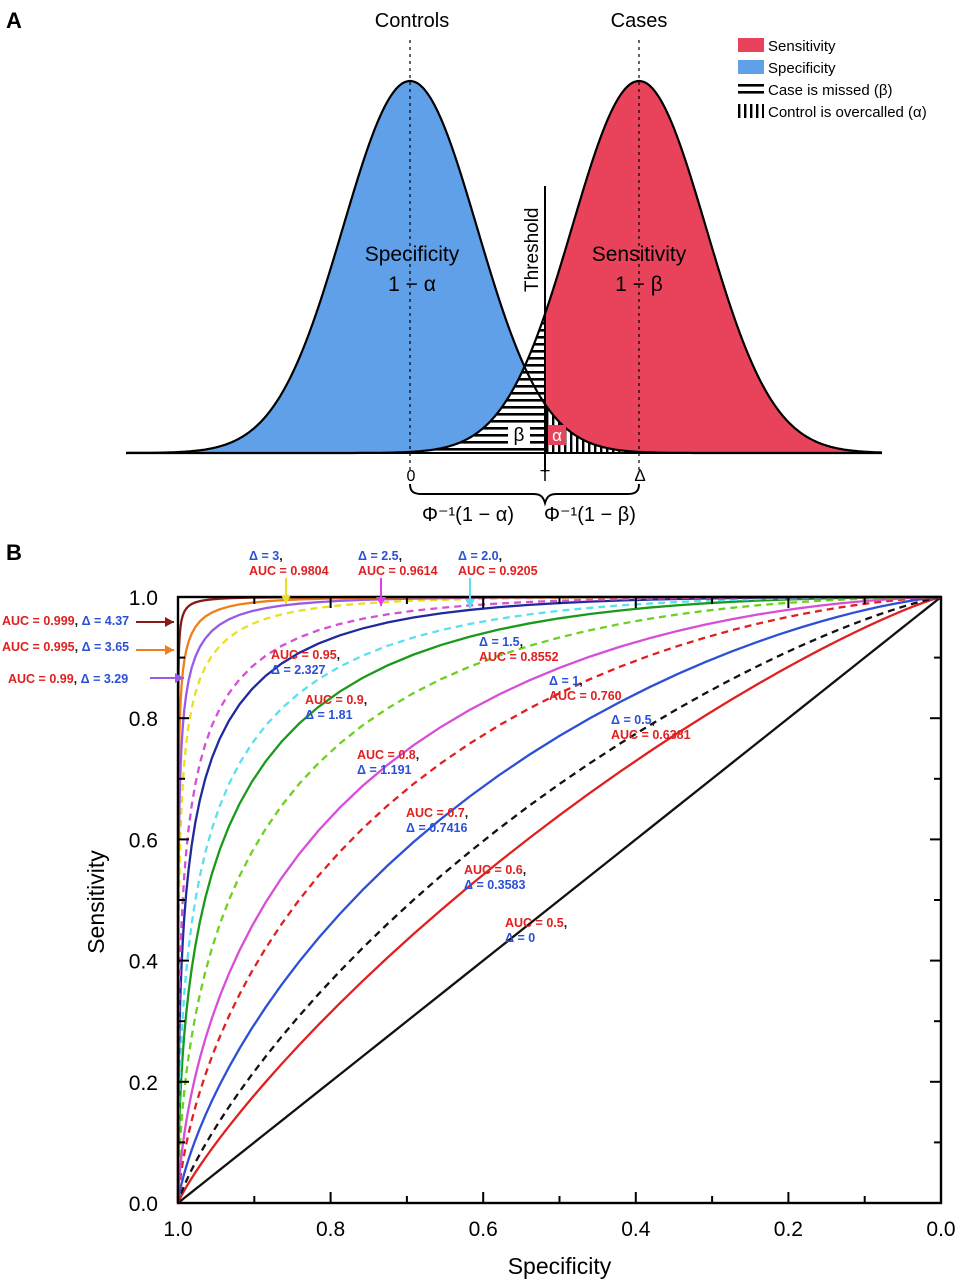  What do you see at coordinates (65, 647) in the screenshot?
I see `curve-annotation: AUC = 0.995, Δ = 3.65` at bounding box center [65, 647].